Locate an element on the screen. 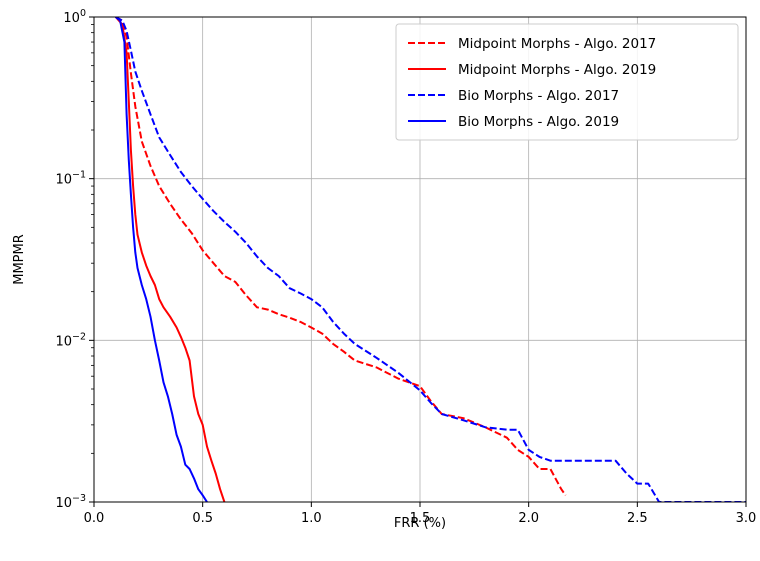  x-tick-label: 0.5 is located at coordinates (202, 518).